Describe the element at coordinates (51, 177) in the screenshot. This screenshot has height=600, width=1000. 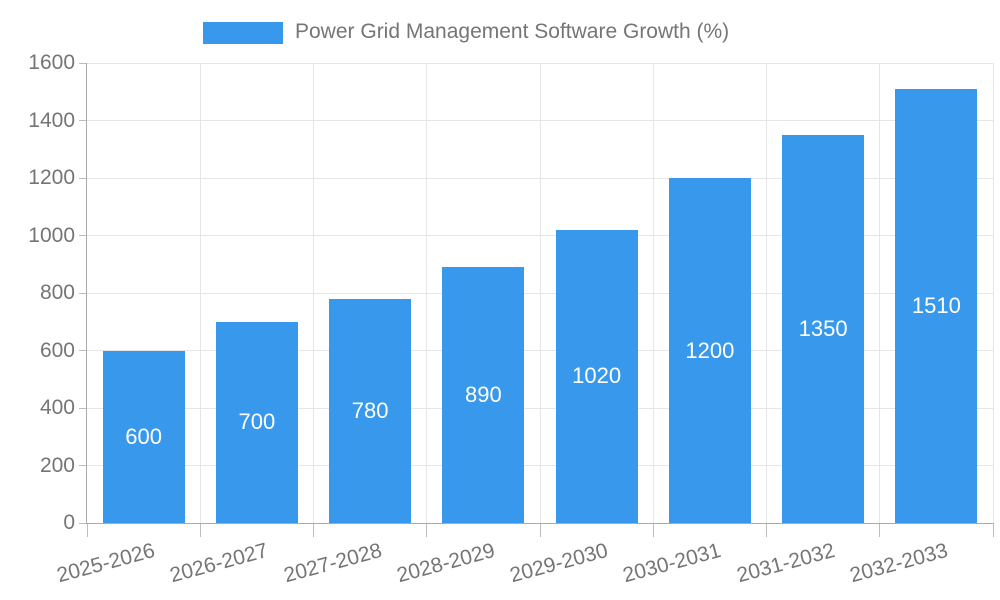
I see `y-tick-label: 1200` at that location.